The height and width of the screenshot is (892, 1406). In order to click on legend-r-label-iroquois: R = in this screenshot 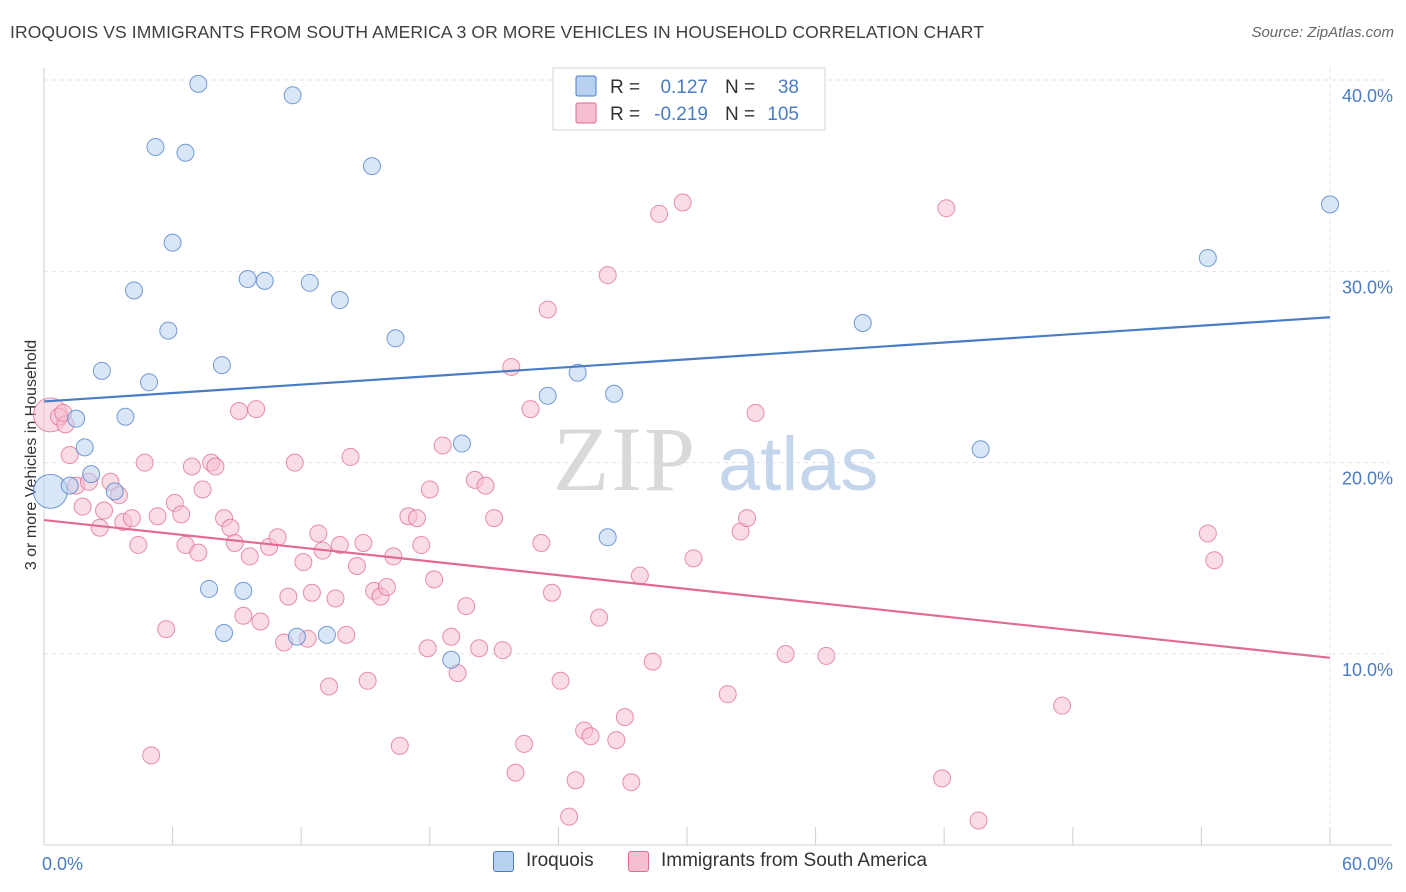, I will do `click(625, 87)`.